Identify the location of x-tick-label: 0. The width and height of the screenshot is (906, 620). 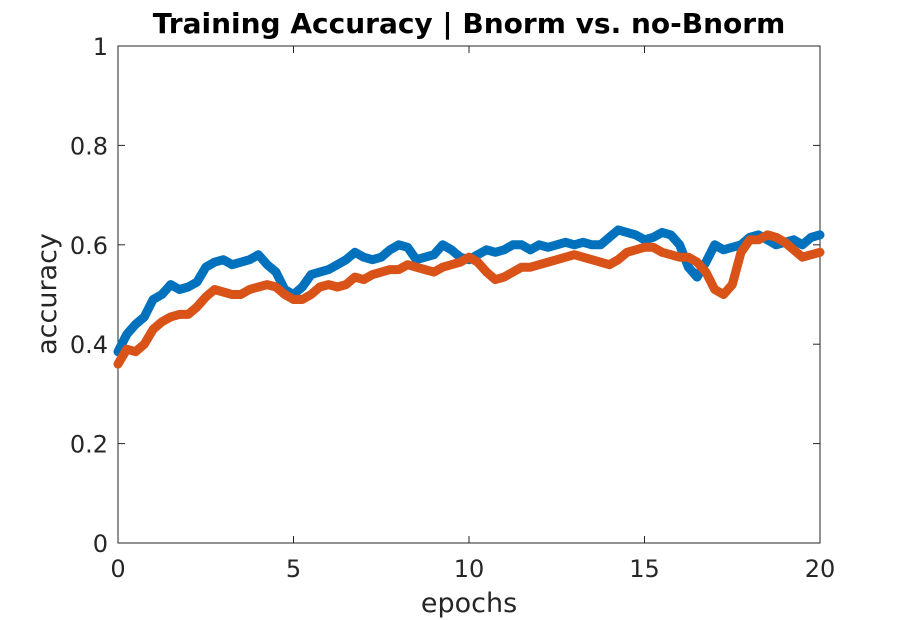
(117, 569).